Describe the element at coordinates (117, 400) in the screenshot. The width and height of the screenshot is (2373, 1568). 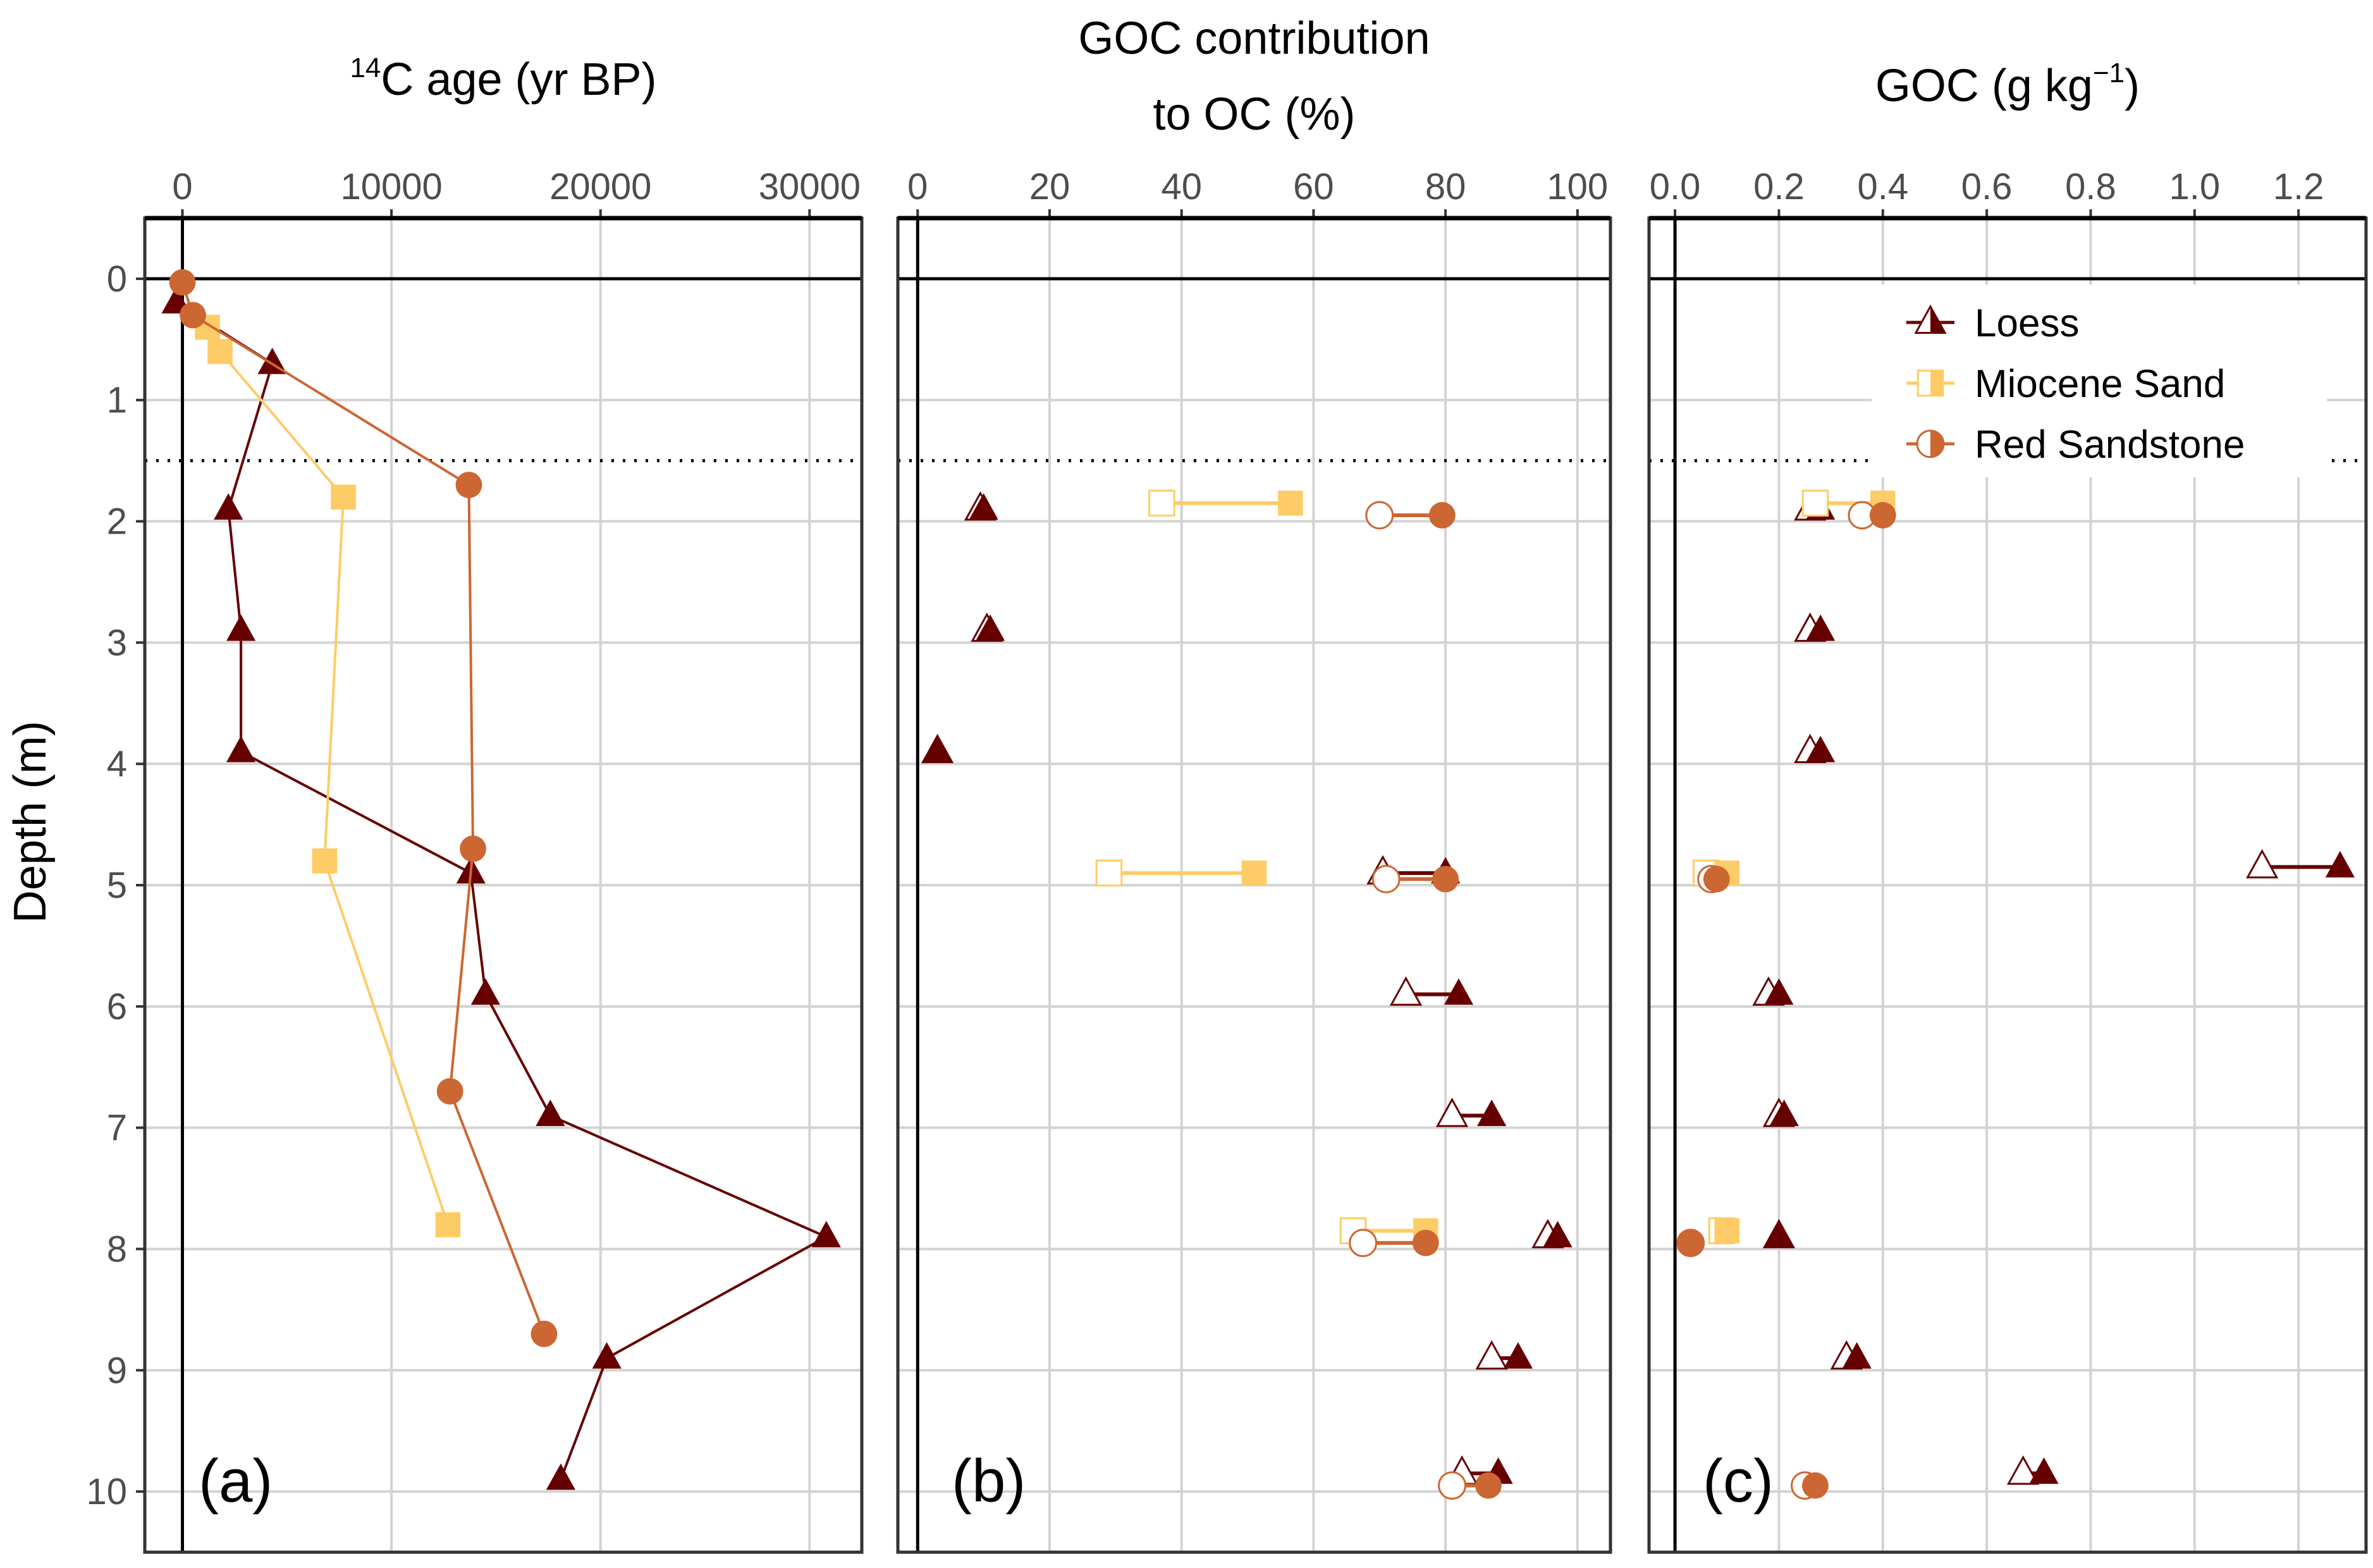
I see `tick-label-y: 1` at that location.